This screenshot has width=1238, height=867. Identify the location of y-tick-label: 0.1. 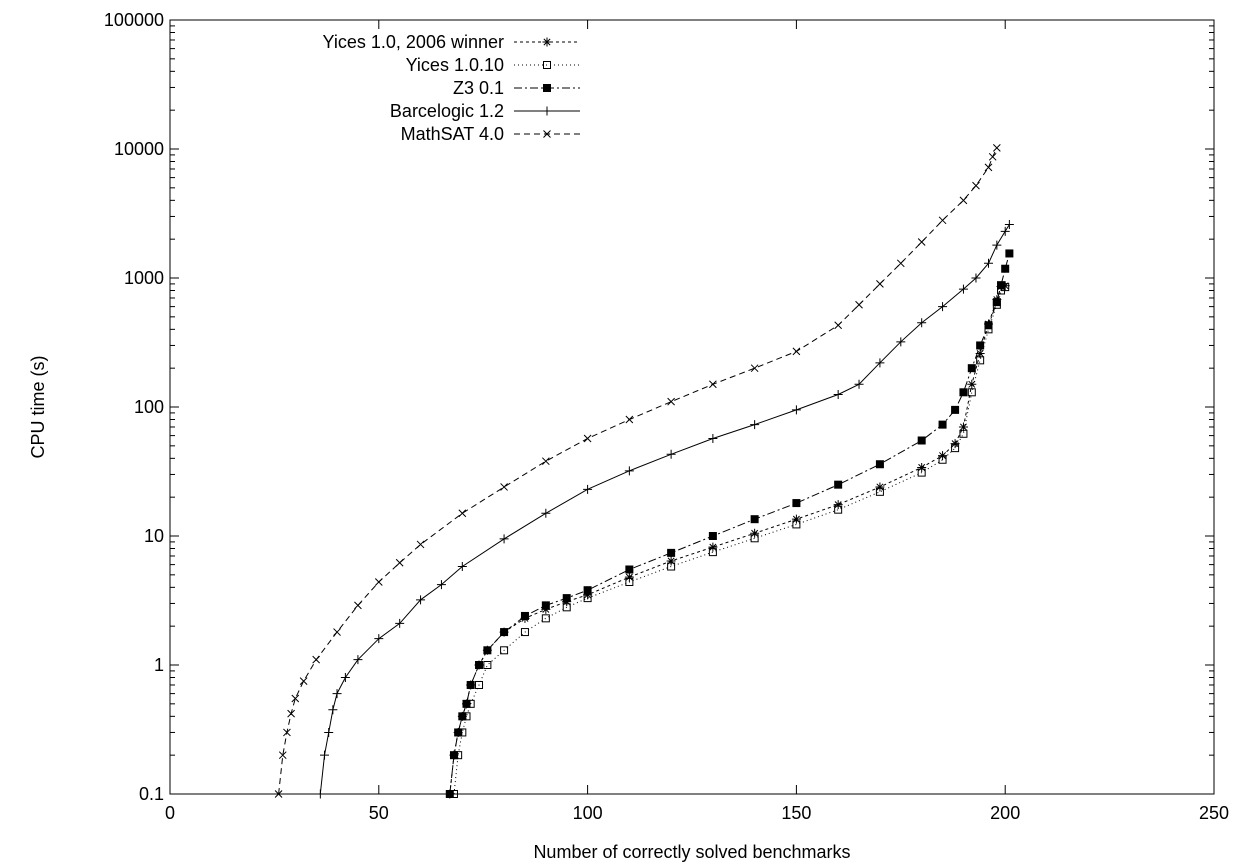
(151, 794).